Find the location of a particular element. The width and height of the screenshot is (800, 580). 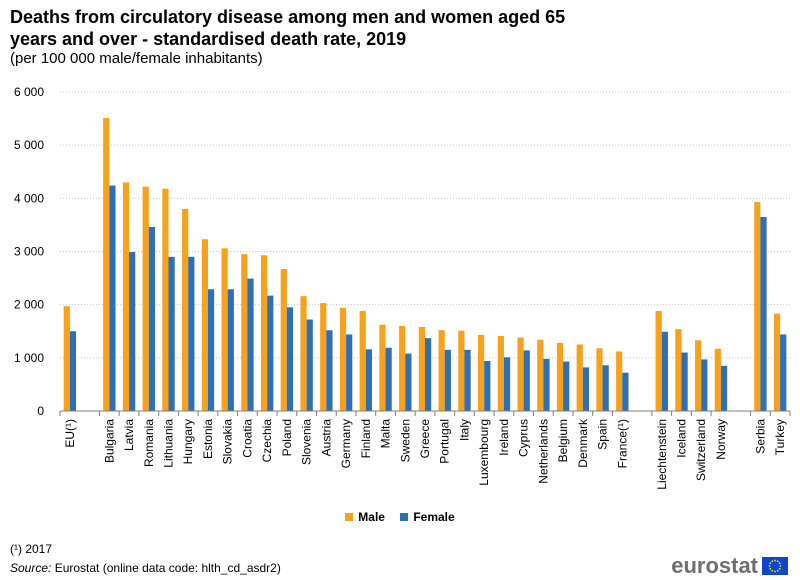

x-tick-label: France(¹) is located at coordinates (622, 443).